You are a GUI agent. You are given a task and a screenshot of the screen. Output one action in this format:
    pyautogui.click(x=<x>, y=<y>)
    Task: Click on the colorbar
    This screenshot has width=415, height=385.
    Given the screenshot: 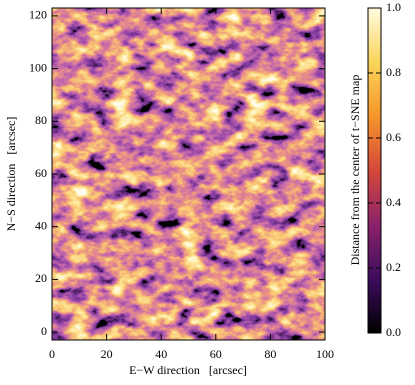 What is the action you would take?
    pyautogui.click(x=374, y=170)
    